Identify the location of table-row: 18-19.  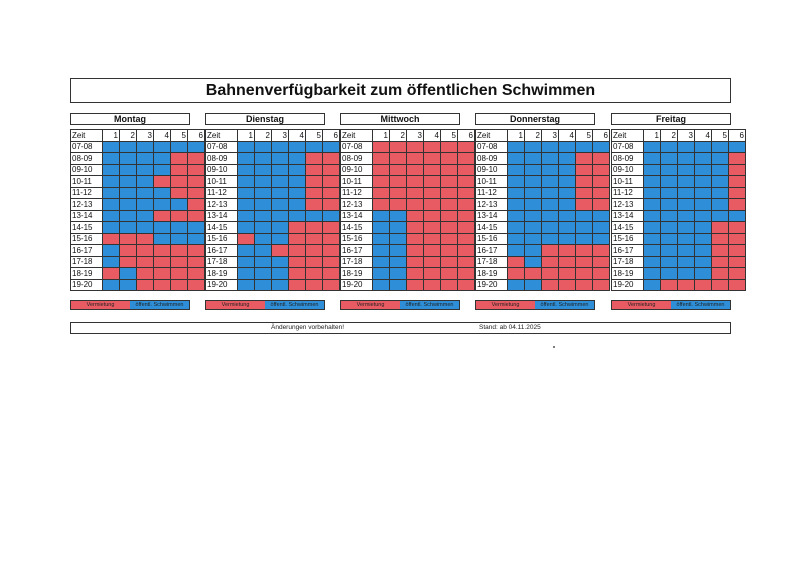
(137, 273).